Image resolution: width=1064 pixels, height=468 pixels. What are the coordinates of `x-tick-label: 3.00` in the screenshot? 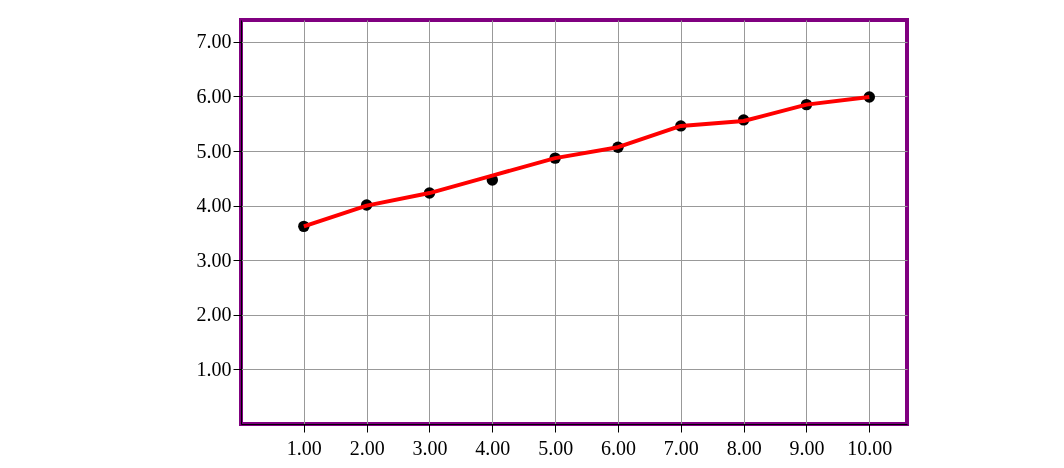 It's located at (430, 447).